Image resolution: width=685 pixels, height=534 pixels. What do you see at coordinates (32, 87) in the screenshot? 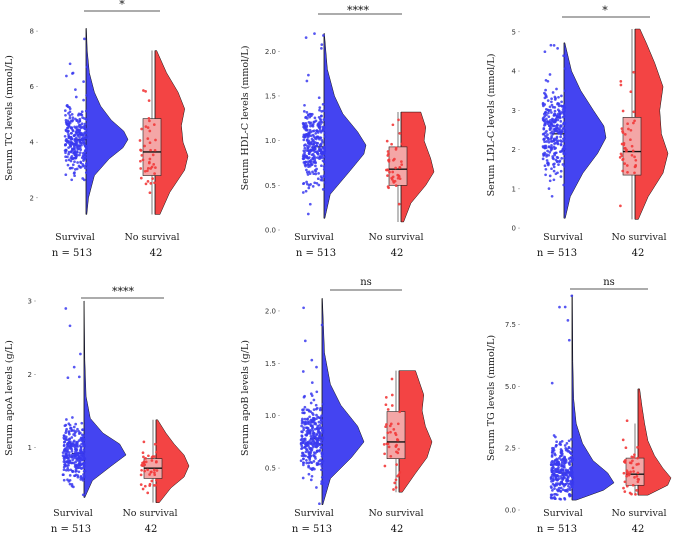
I see `y-tick-label: 6` at bounding box center [32, 87].